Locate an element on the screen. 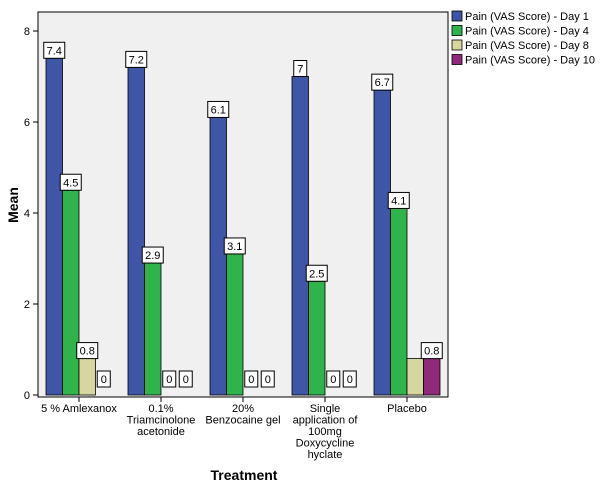  data-label: 7.2 is located at coordinates (136, 60).